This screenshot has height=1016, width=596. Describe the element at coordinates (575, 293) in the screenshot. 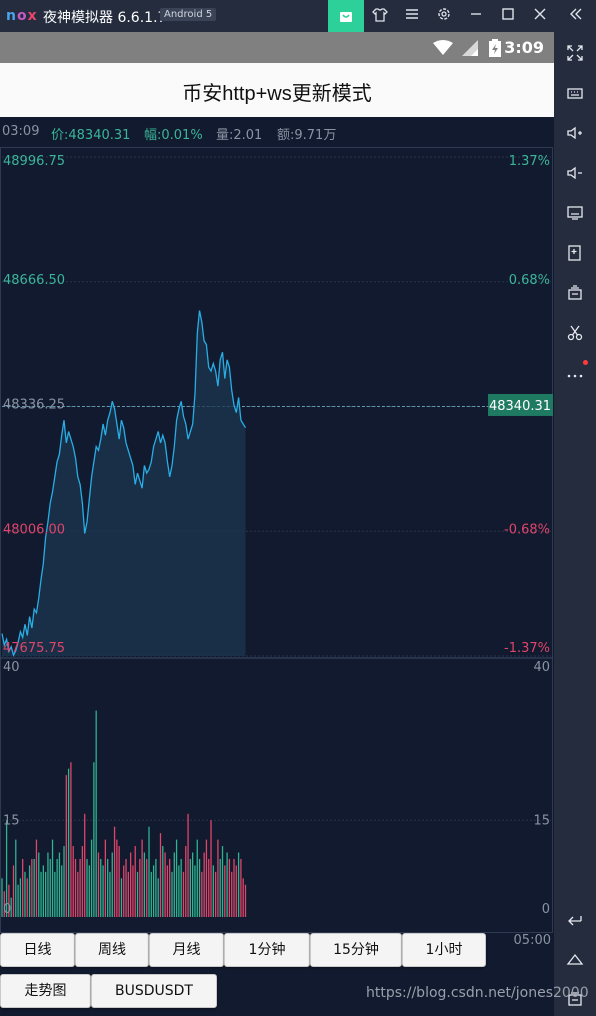

I see `multi-instance-icon` at that location.